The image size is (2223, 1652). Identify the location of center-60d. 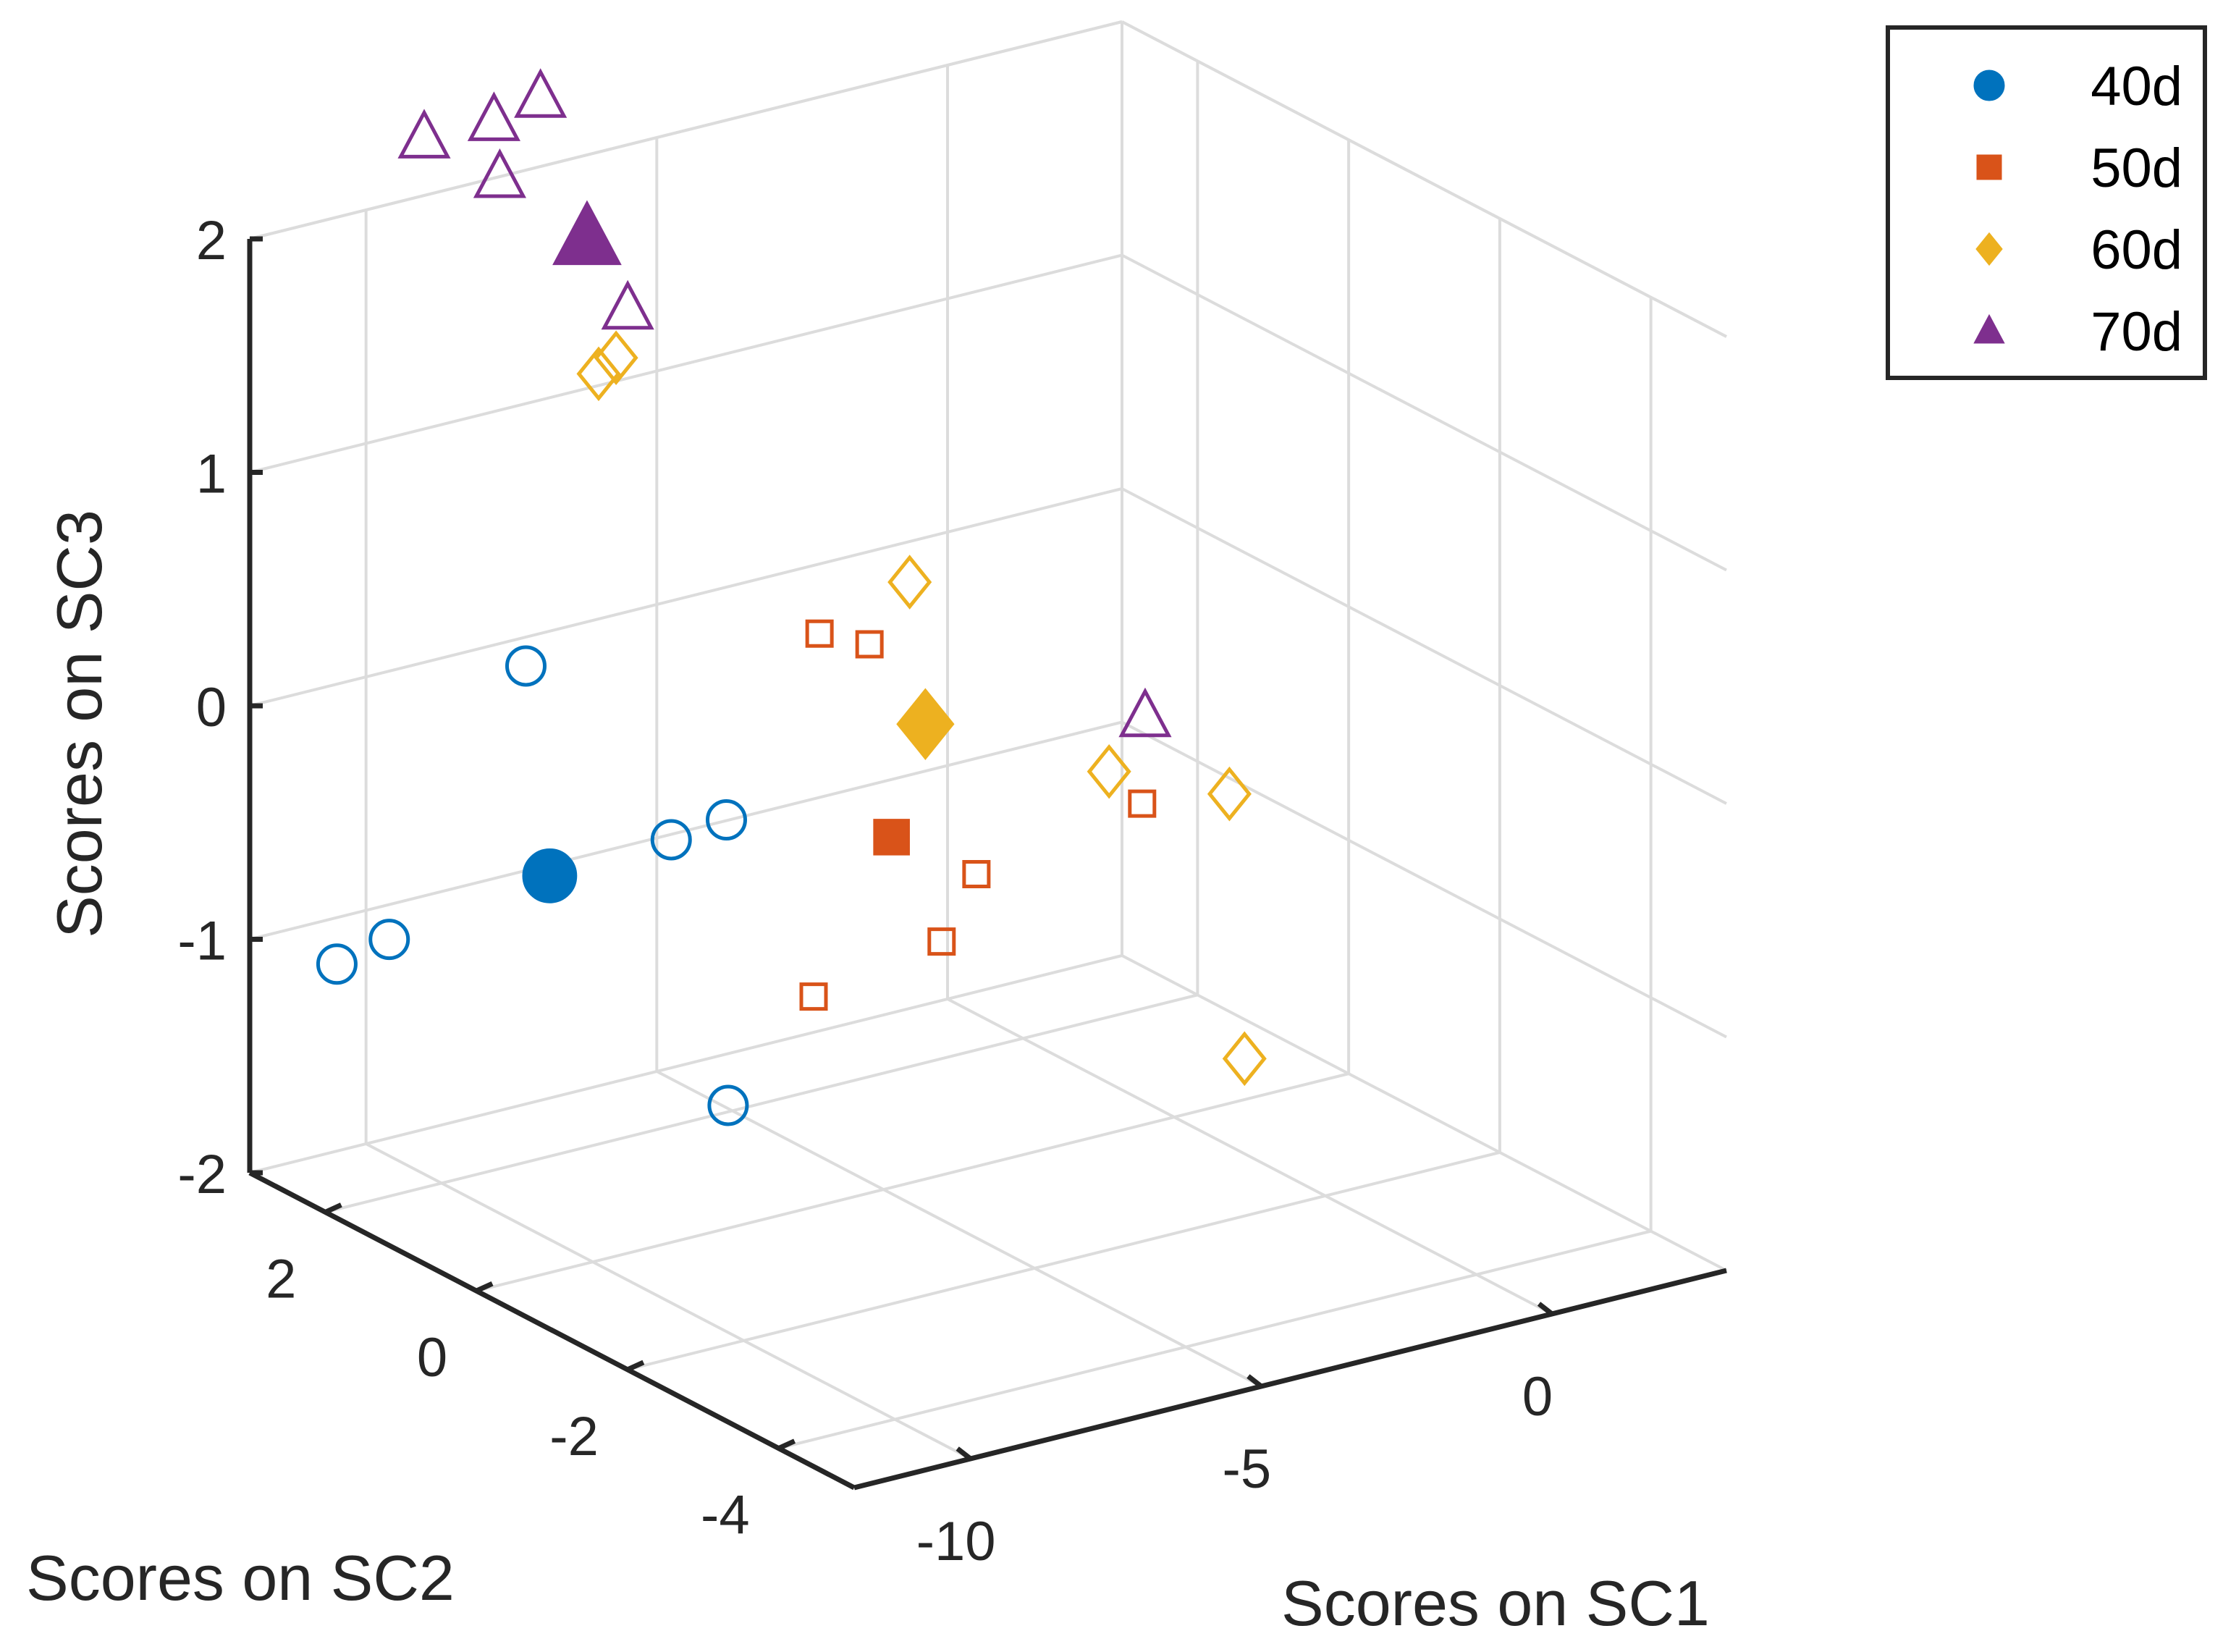
(925, 724).